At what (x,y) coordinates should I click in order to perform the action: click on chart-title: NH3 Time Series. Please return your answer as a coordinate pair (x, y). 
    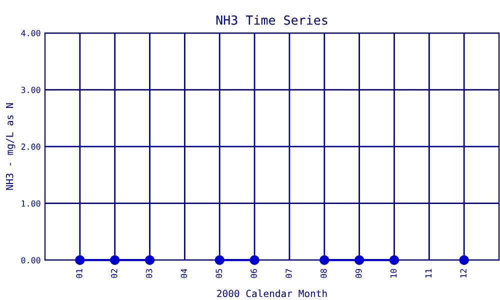
    Looking at the image, I should click on (272, 20).